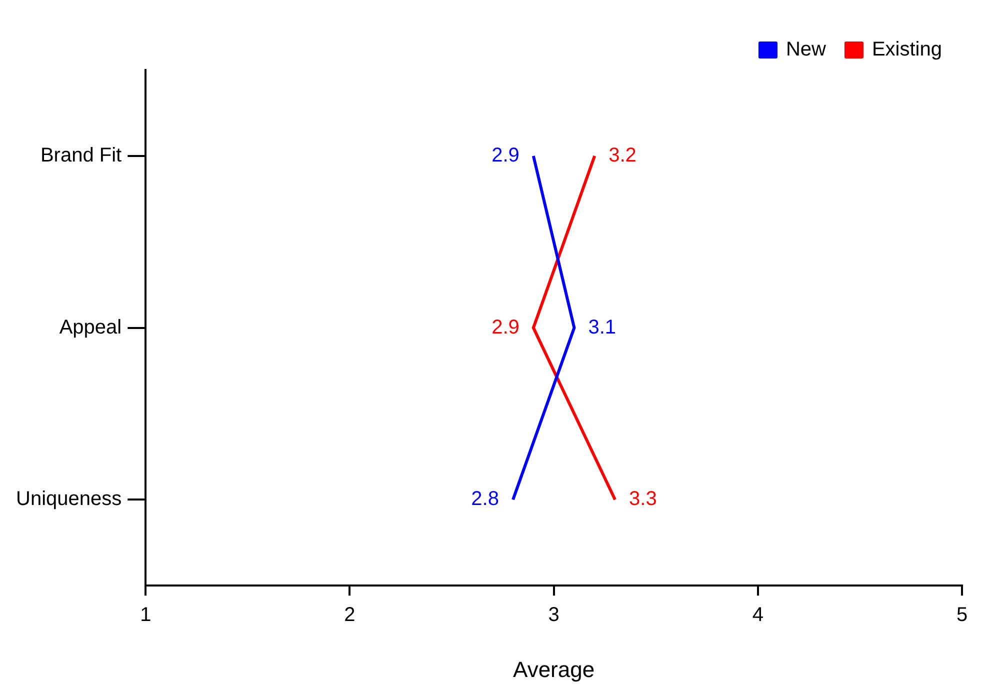 The width and height of the screenshot is (986, 696). I want to click on data-label: 2.8, so click(485, 499).